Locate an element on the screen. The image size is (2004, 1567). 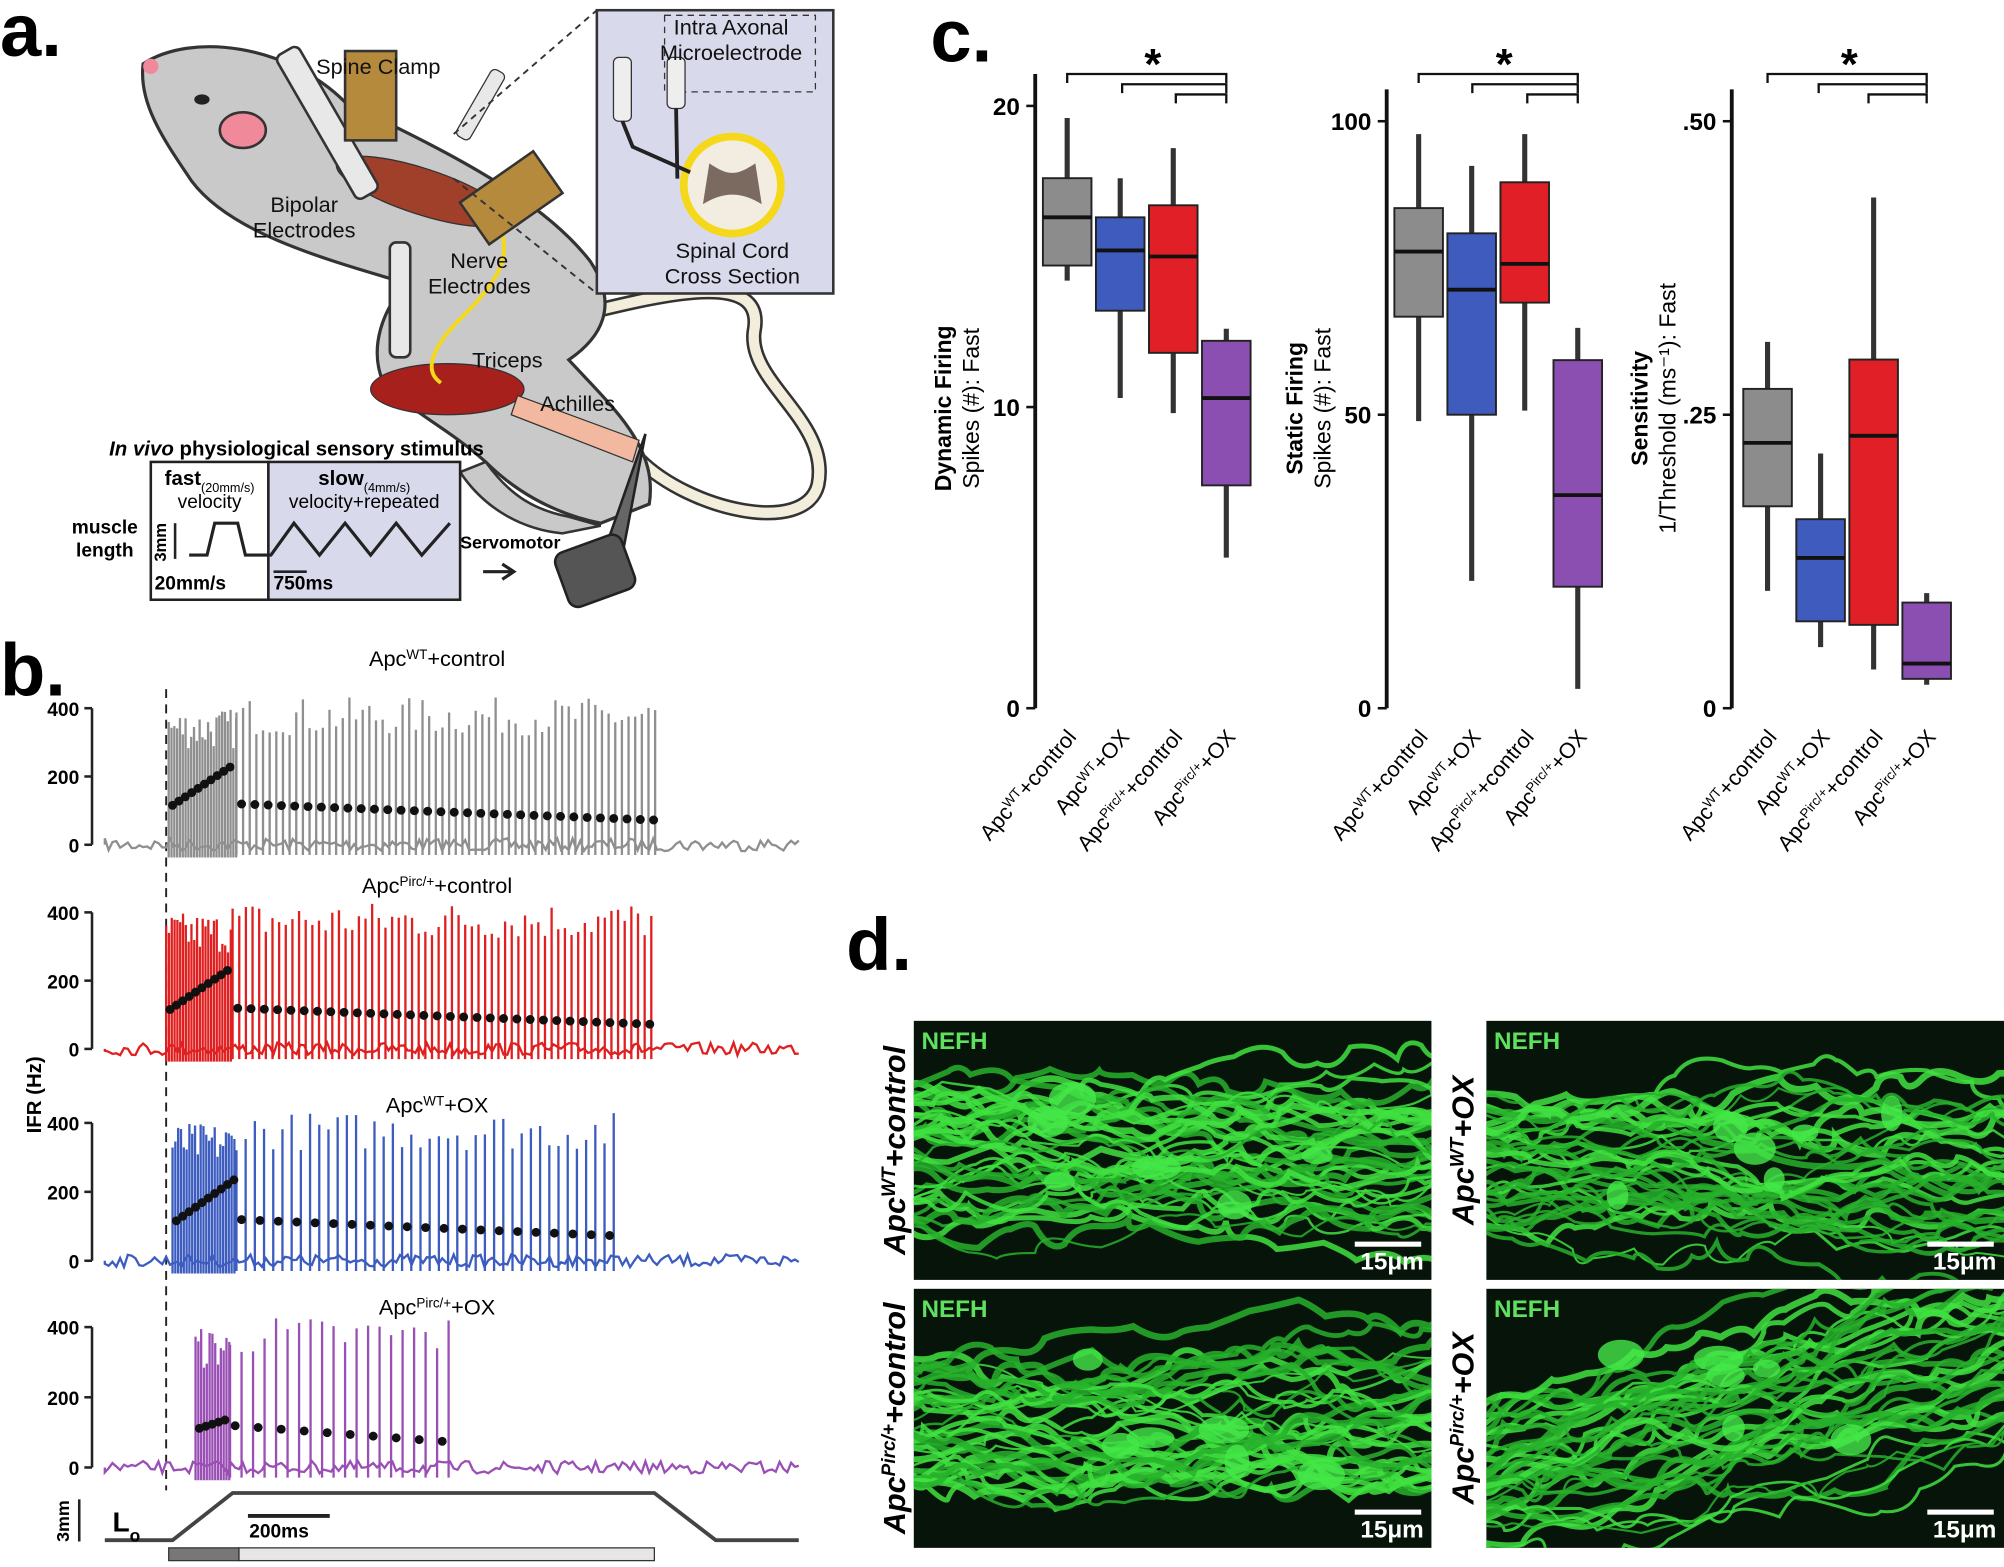
scale-label: 15μm is located at coordinates (1964, 1530).